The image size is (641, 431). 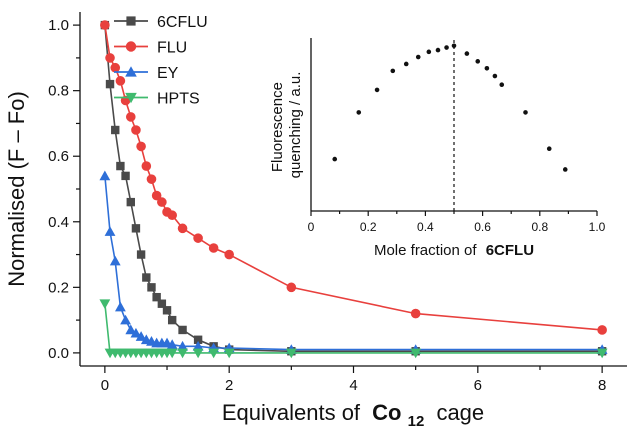 I want to click on main-x-tick-label: 0, so click(x=105, y=385).